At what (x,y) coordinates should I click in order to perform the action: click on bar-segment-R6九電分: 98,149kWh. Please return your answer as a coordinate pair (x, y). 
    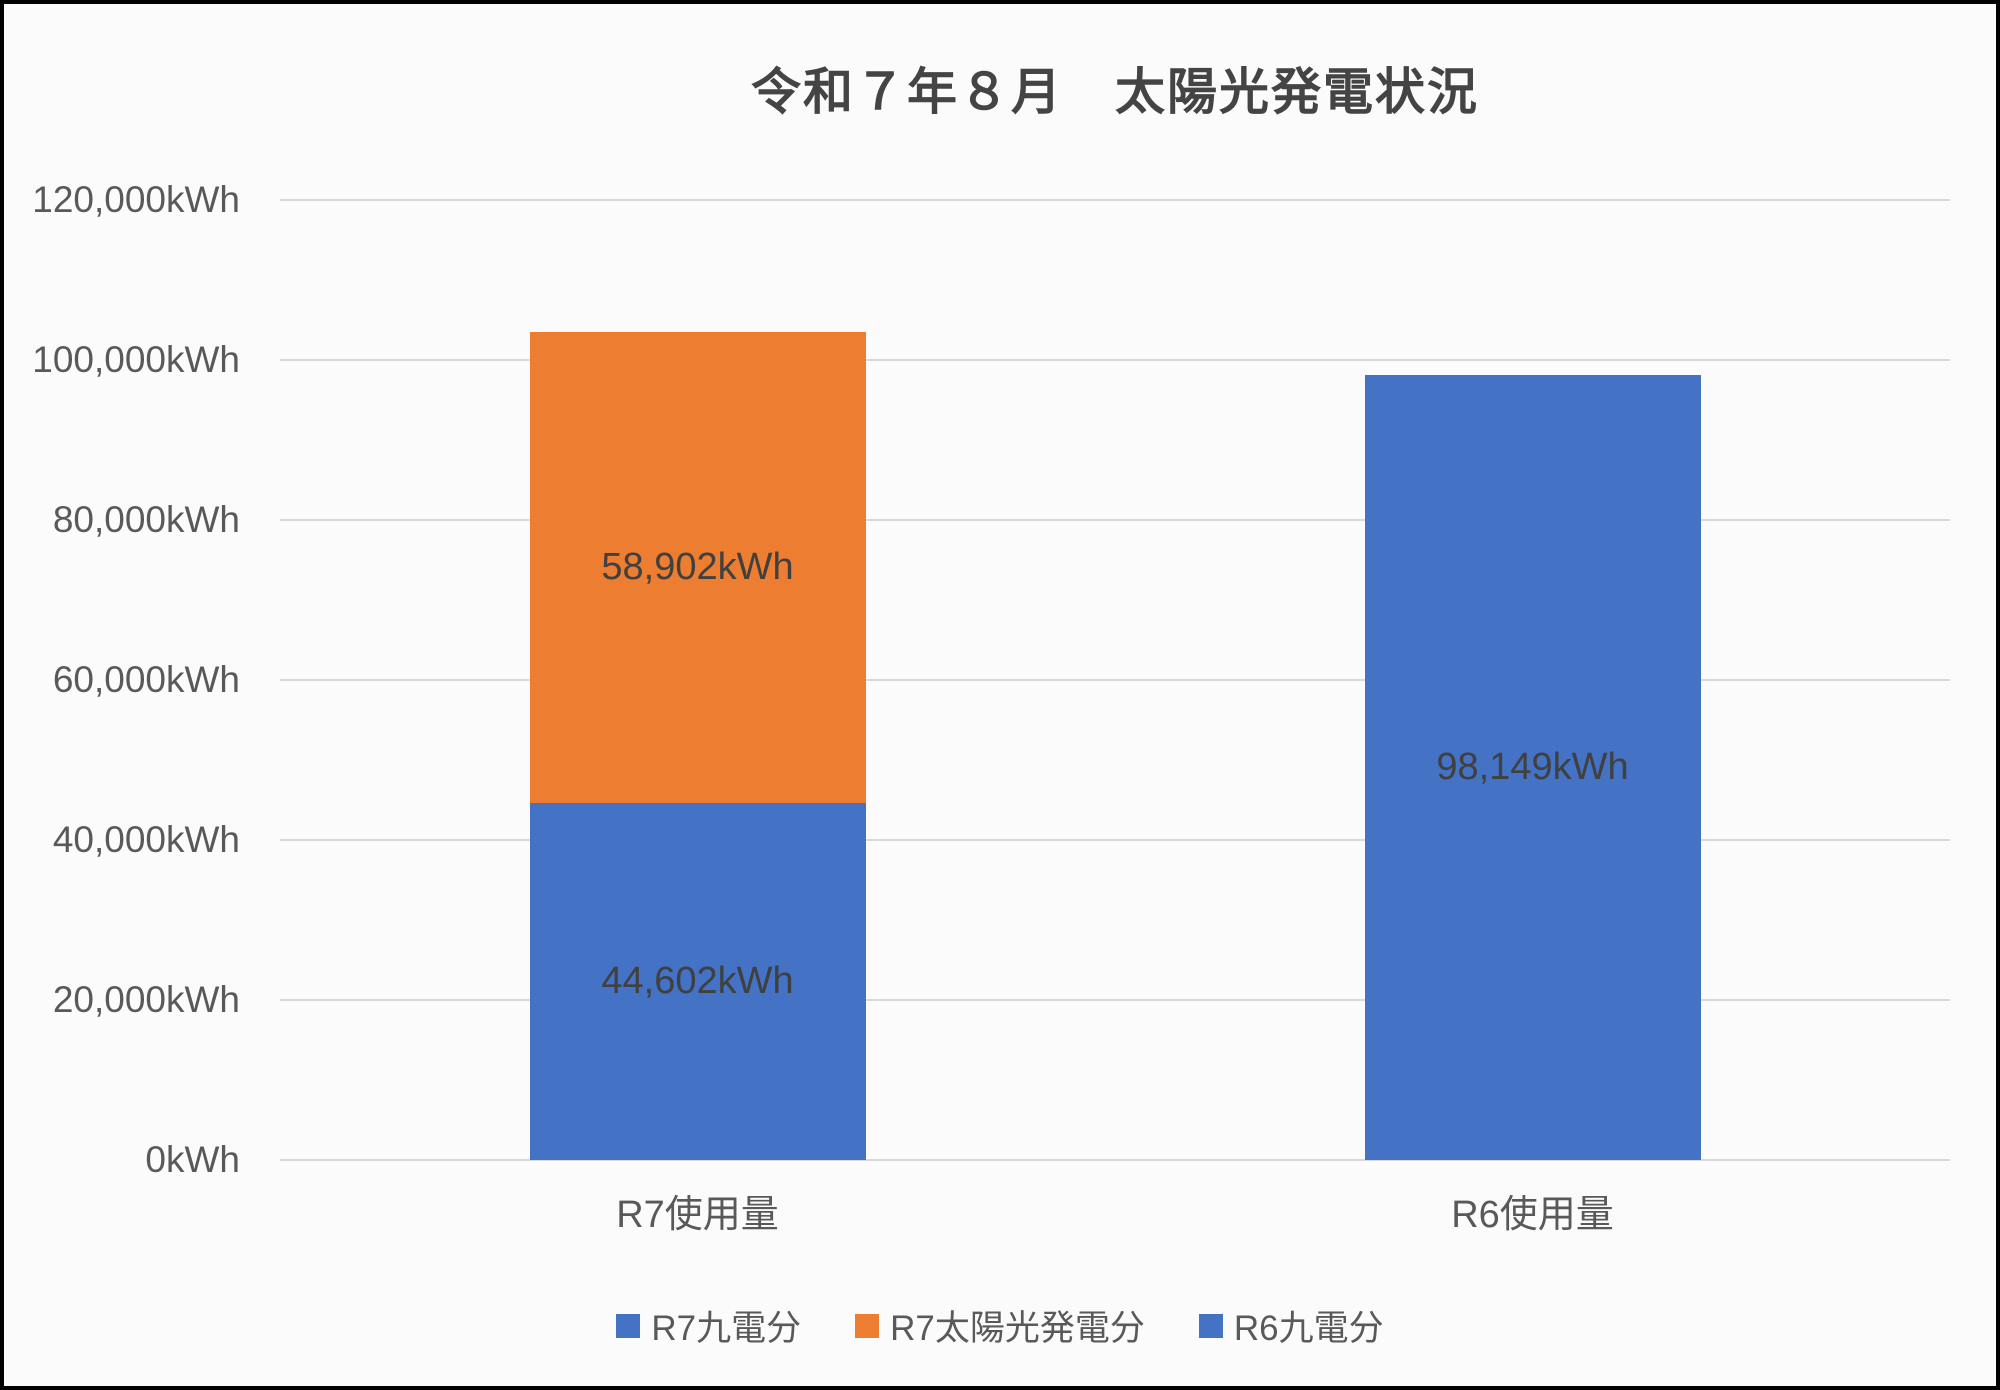
    Looking at the image, I should click on (1532, 767).